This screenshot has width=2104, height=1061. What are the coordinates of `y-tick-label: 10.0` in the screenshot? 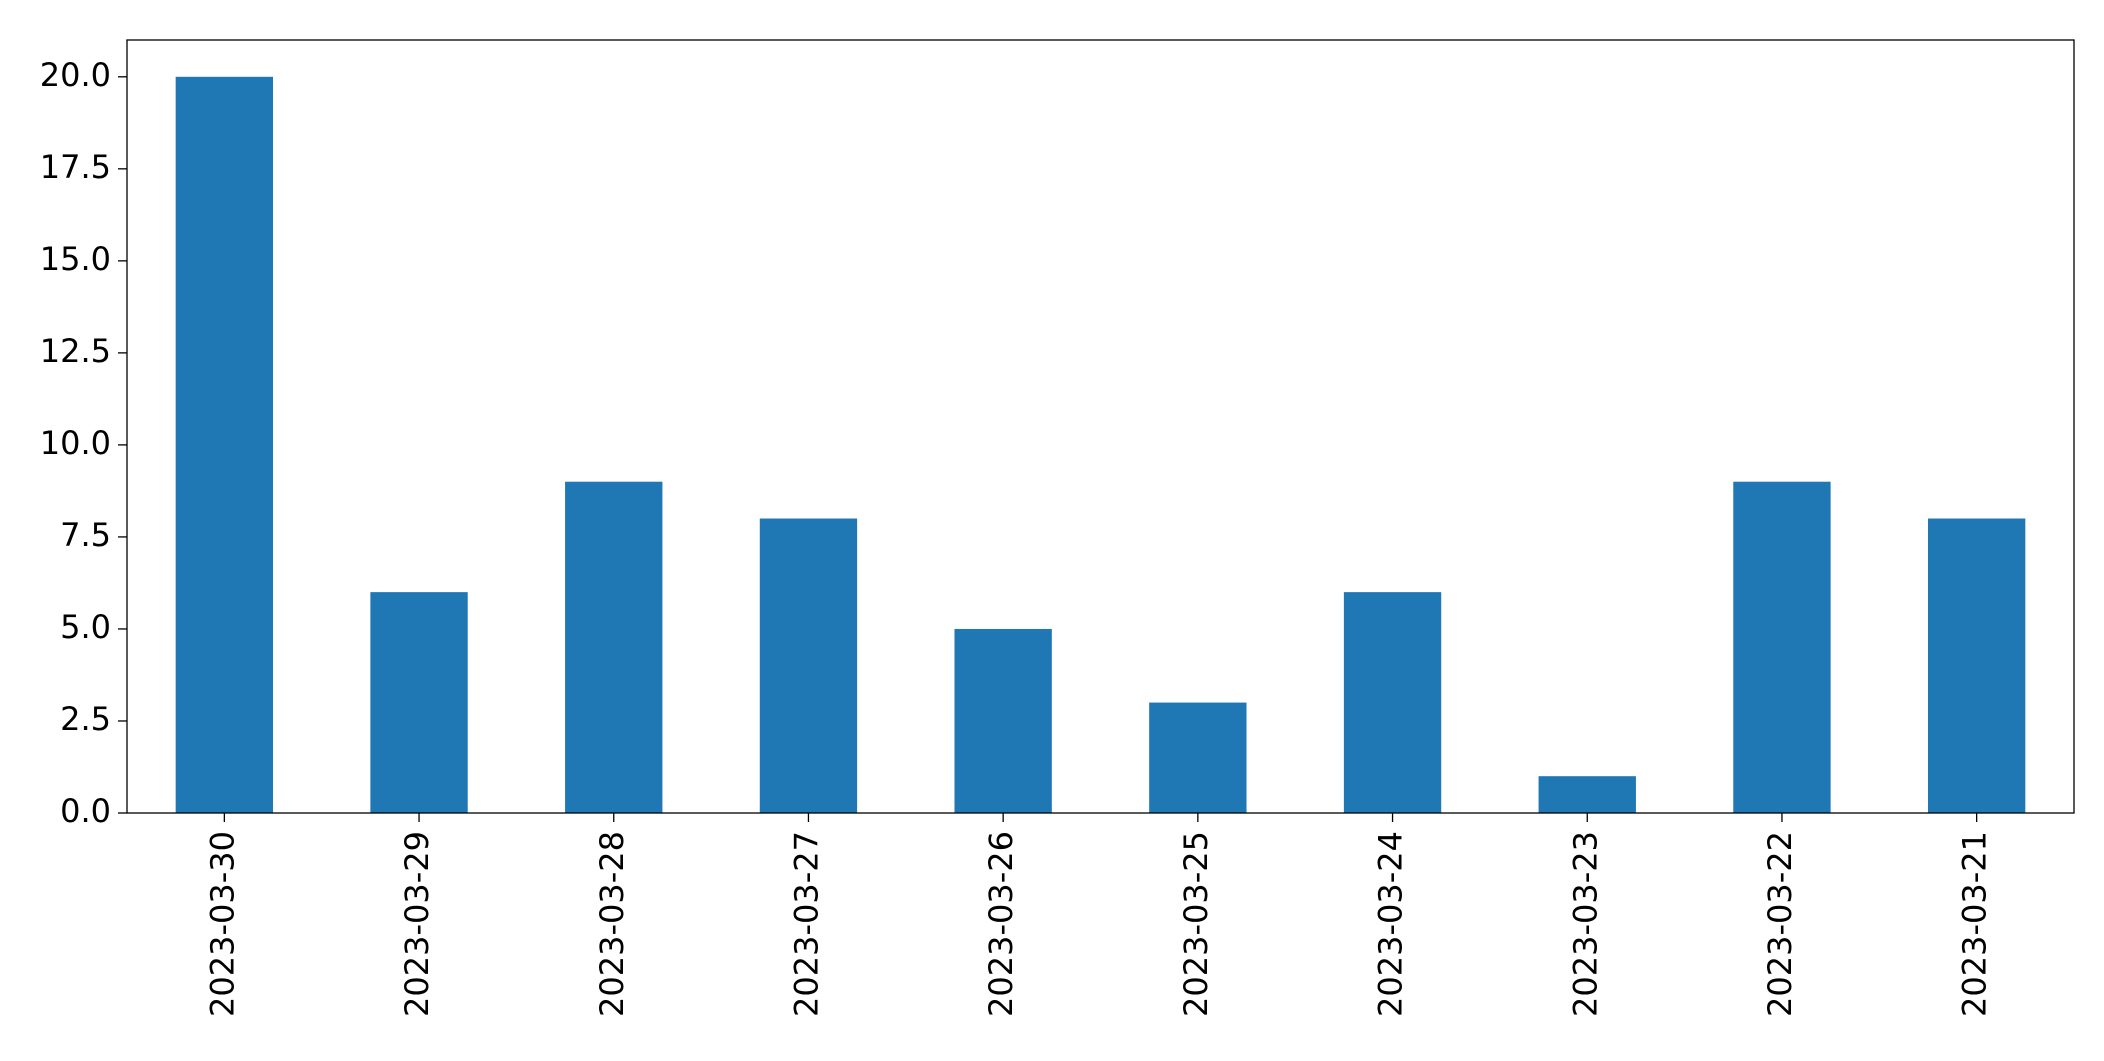 It's located at (75, 443).